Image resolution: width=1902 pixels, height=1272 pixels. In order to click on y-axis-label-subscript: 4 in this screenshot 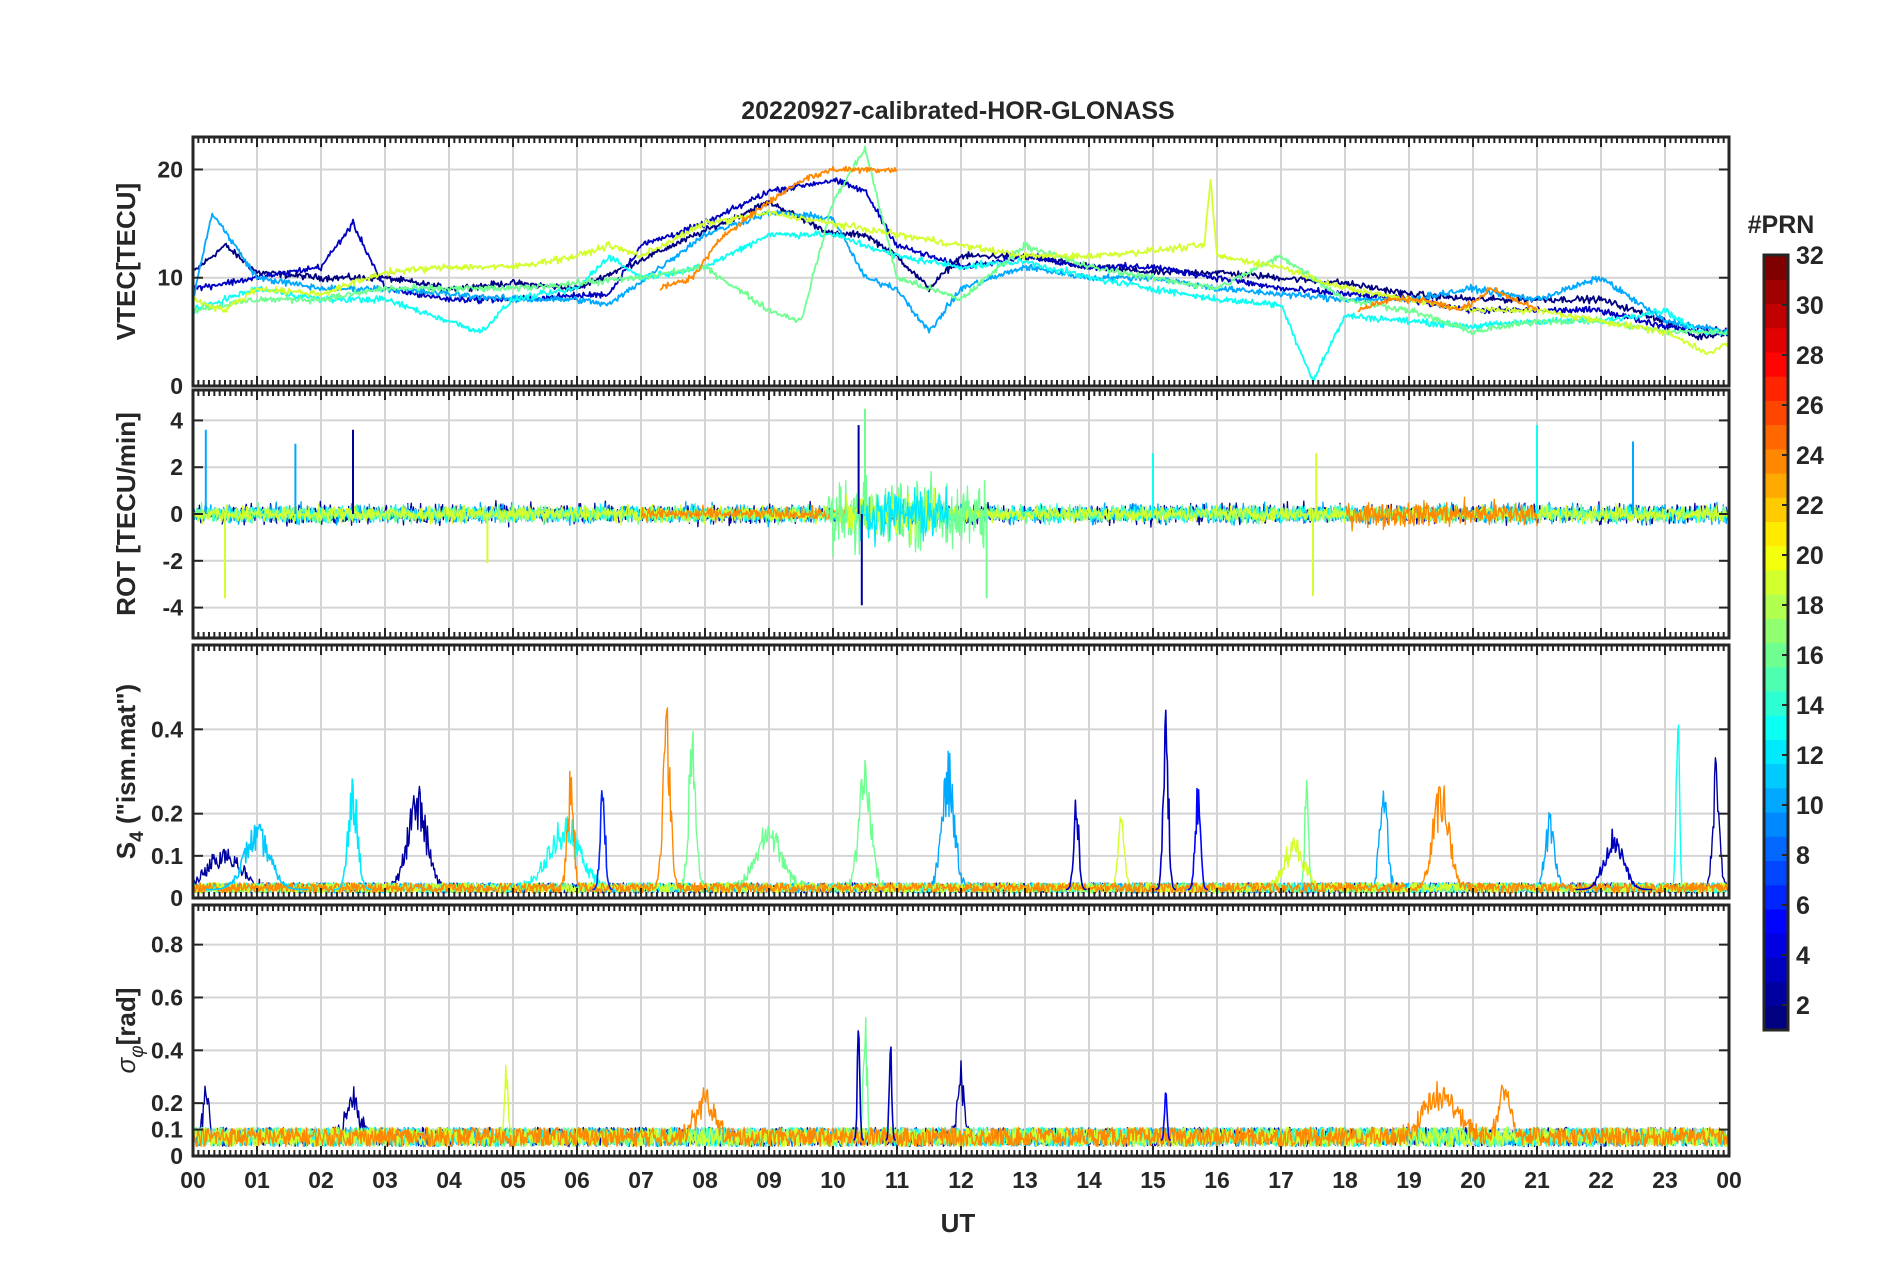, I will do `click(137, 836)`.